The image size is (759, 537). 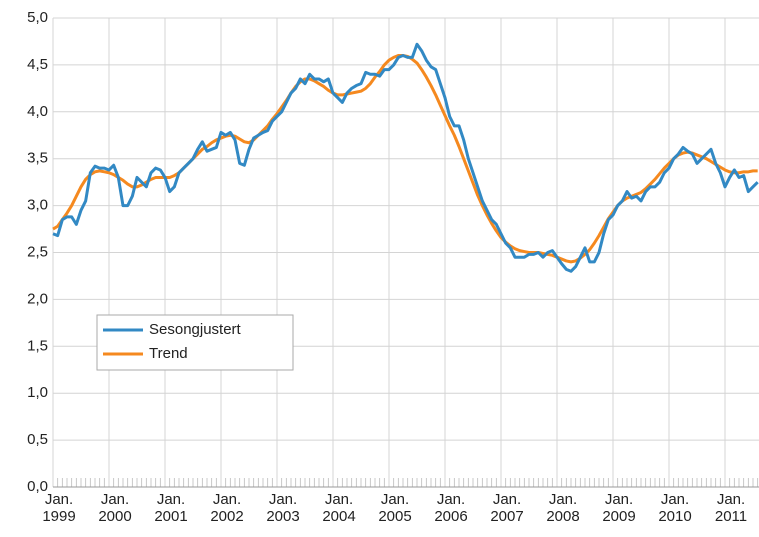 What do you see at coordinates (37, 205) in the screenshot?
I see `y-tick-label: 3,0` at bounding box center [37, 205].